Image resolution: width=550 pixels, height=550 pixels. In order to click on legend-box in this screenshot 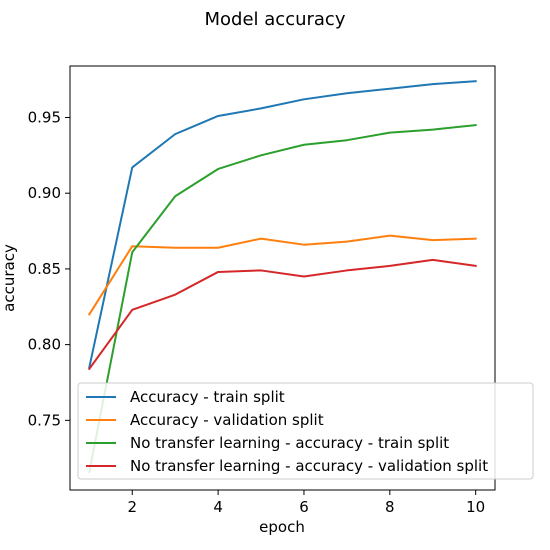, I will do `click(305, 431)`.